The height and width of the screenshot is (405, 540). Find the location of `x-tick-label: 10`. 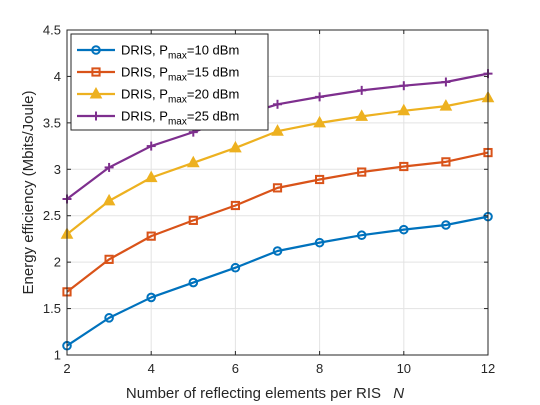

x-tick-label: 10 is located at coordinates (404, 368).